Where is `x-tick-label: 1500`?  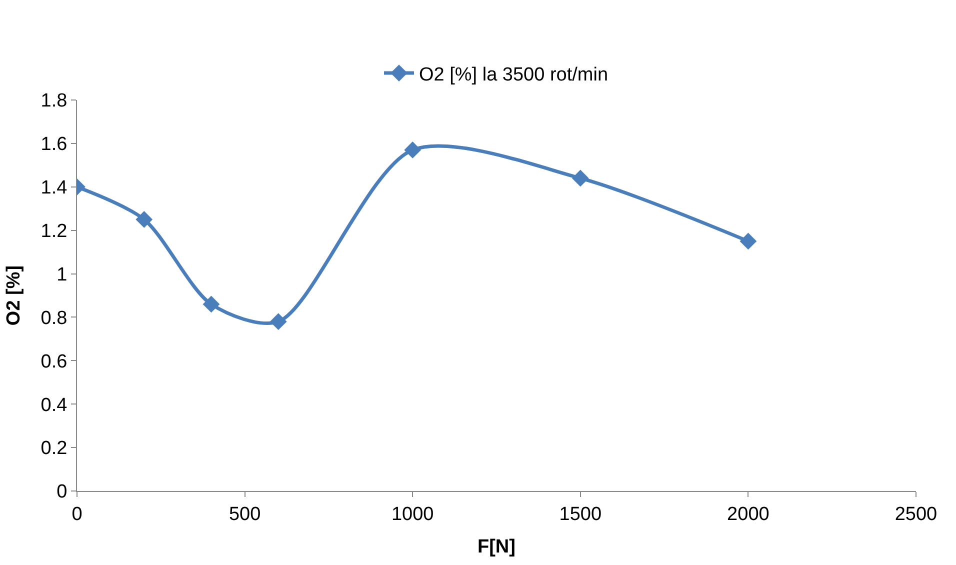 x-tick-label: 1500 is located at coordinates (580, 514).